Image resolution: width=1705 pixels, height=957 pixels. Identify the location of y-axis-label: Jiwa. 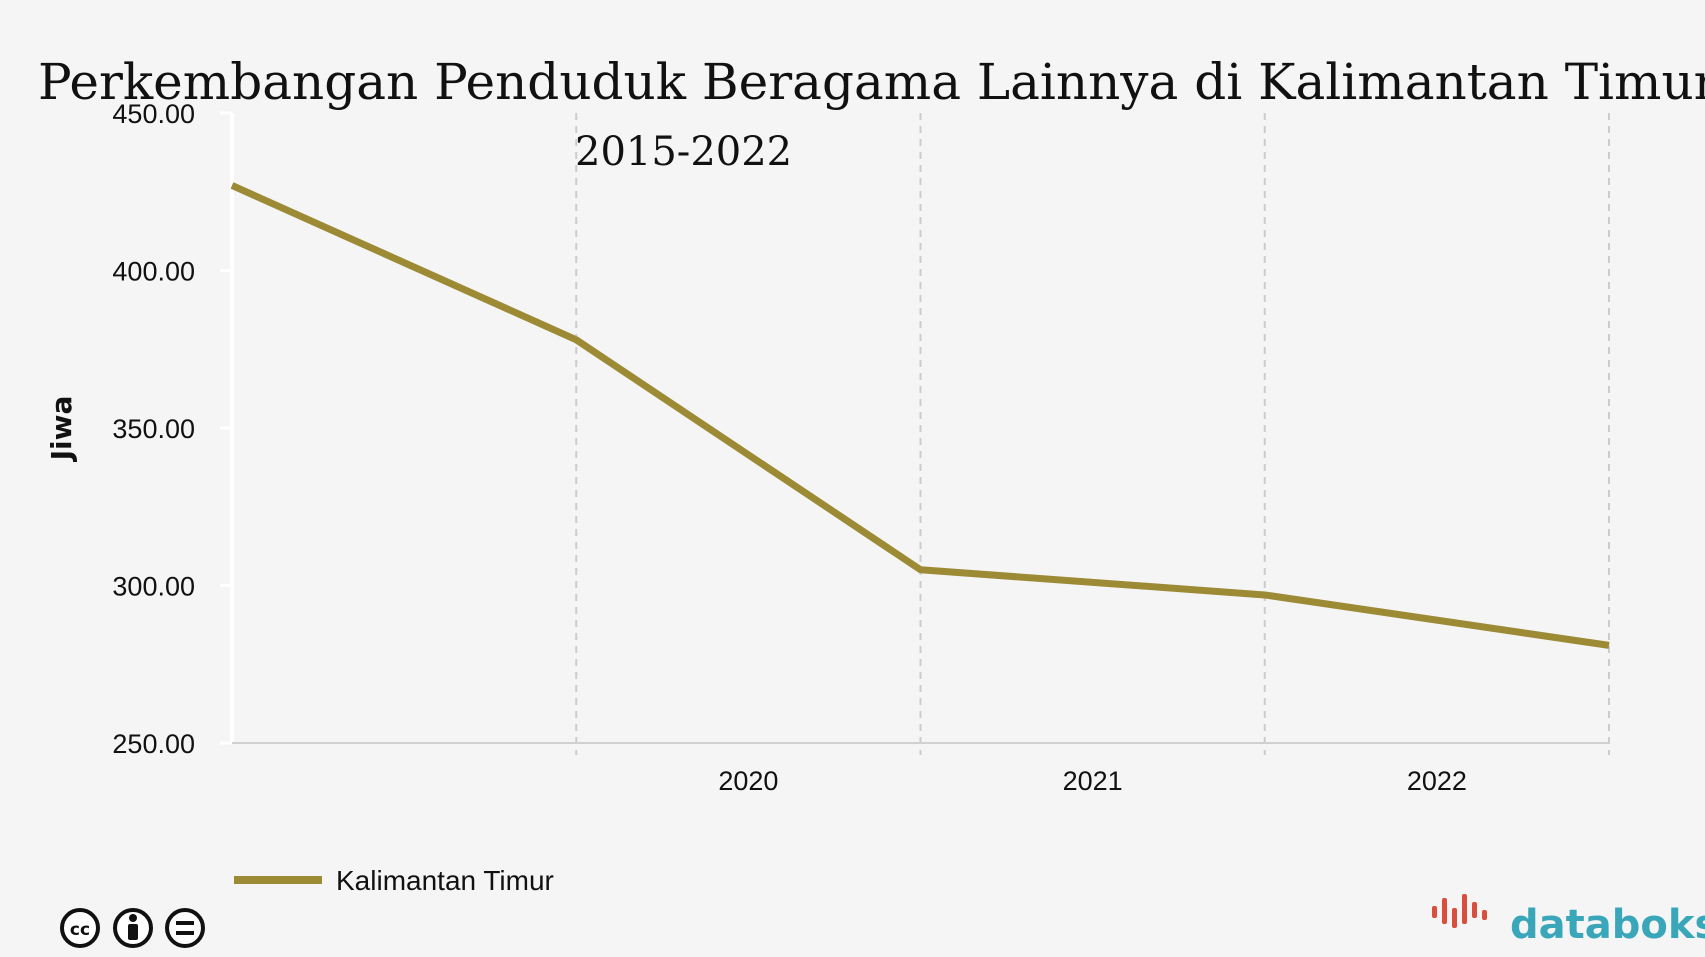
(61, 429).